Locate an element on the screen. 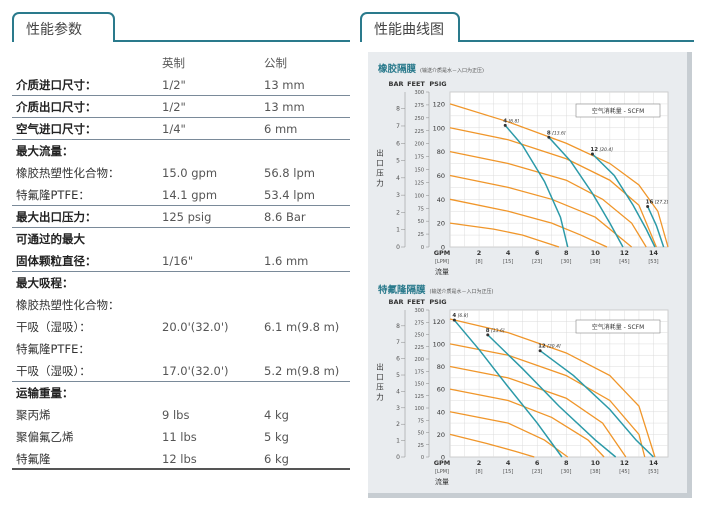  chart-title-text: 橡胶隔膜 is located at coordinates (397, 69).